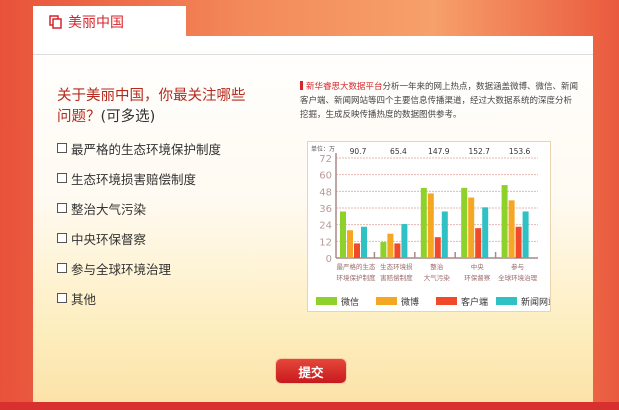 Image resolution: width=619 pixels, height=410 pixels. What do you see at coordinates (479, 151) in the screenshot?
I see `total-label: 152.7` at bounding box center [479, 151].